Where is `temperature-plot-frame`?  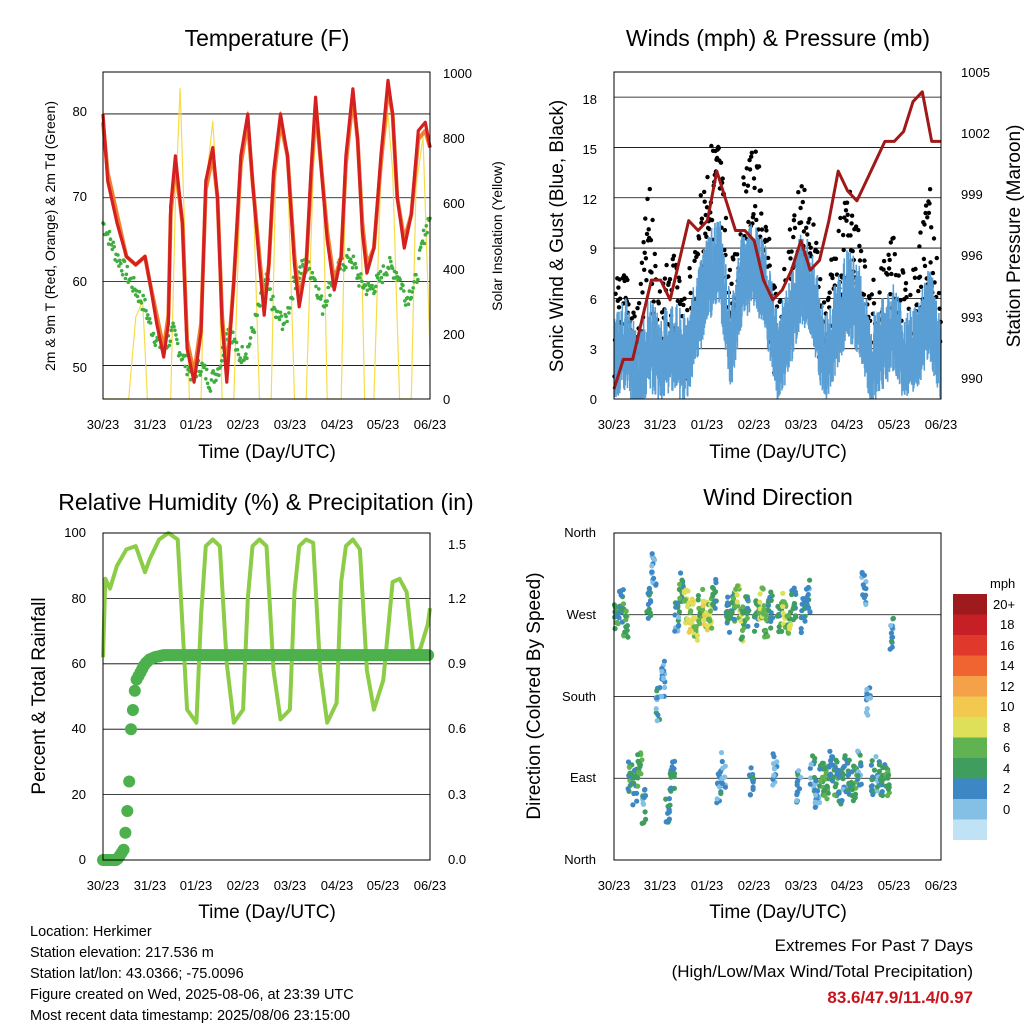 temperature-plot-frame is located at coordinates (266, 235).